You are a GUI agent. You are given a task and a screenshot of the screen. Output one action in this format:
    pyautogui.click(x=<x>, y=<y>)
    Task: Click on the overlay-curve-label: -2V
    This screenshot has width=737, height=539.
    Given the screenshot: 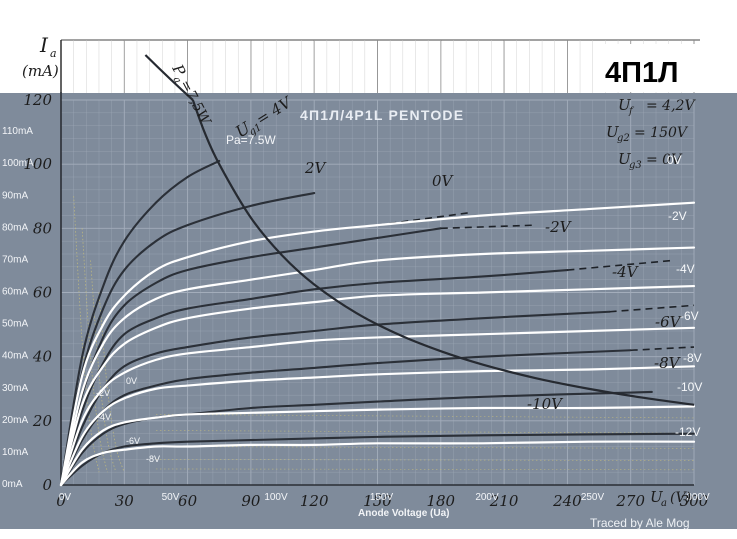 What is the action you would take?
    pyautogui.click(x=677, y=216)
    